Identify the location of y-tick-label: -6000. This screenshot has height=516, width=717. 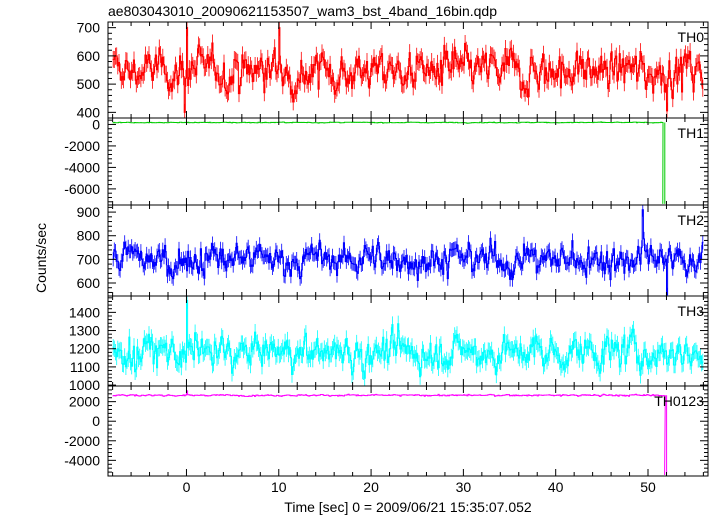
(82, 189).